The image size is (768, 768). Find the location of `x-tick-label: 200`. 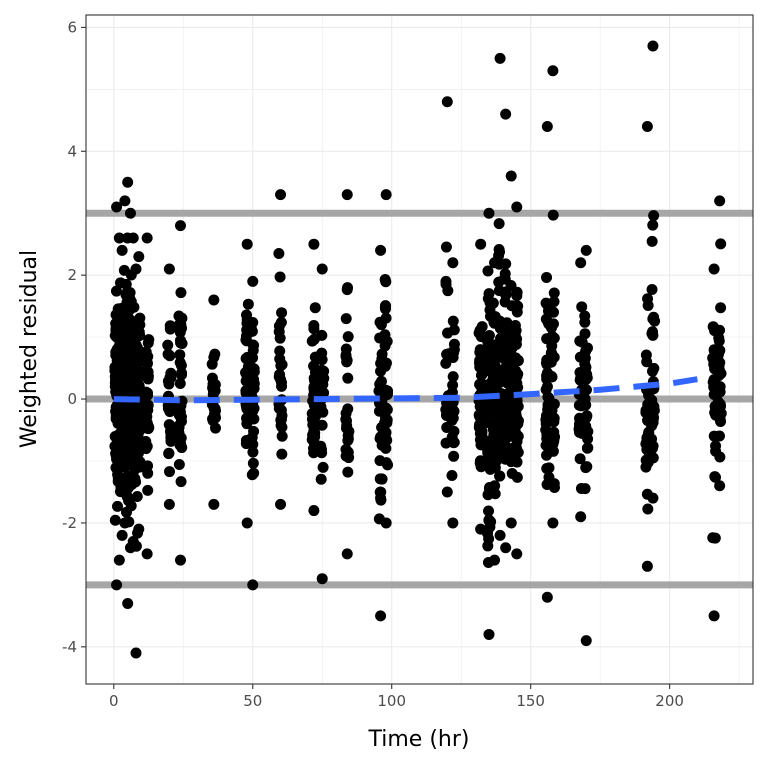

x-tick-label: 200 is located at coordinates (669, 701).